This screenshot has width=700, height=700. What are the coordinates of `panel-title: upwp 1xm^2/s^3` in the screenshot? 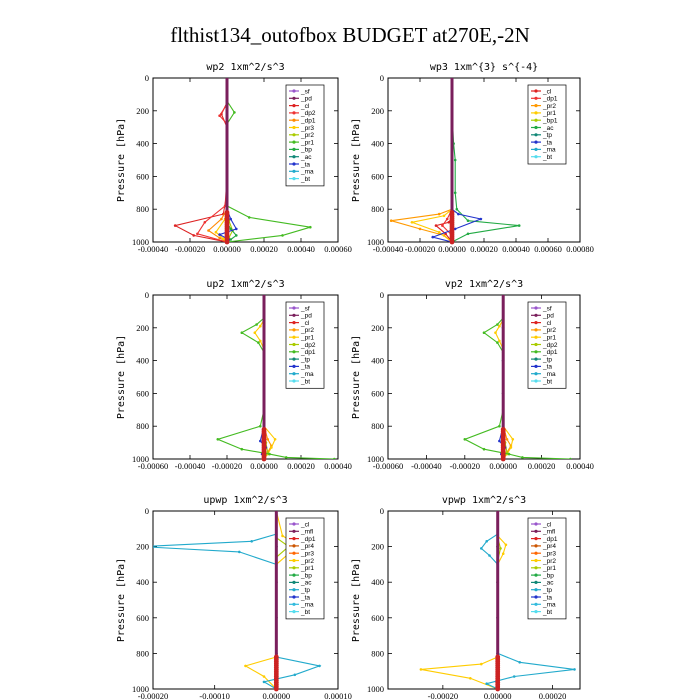 It's located at (245, 500).